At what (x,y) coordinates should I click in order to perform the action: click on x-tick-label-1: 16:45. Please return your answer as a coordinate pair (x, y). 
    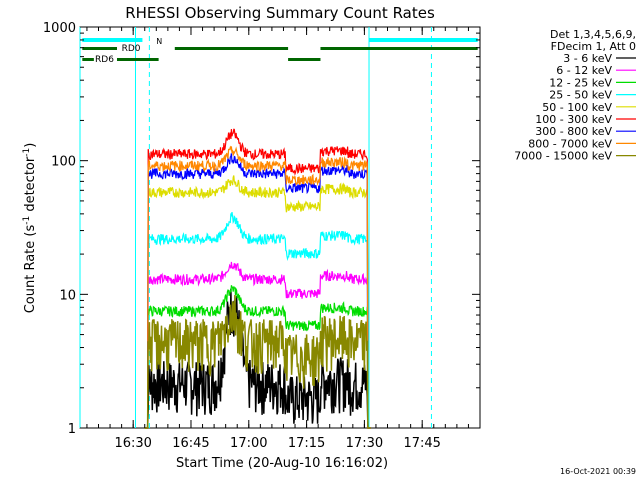
    Looking at the image, I should click on (190, 443).